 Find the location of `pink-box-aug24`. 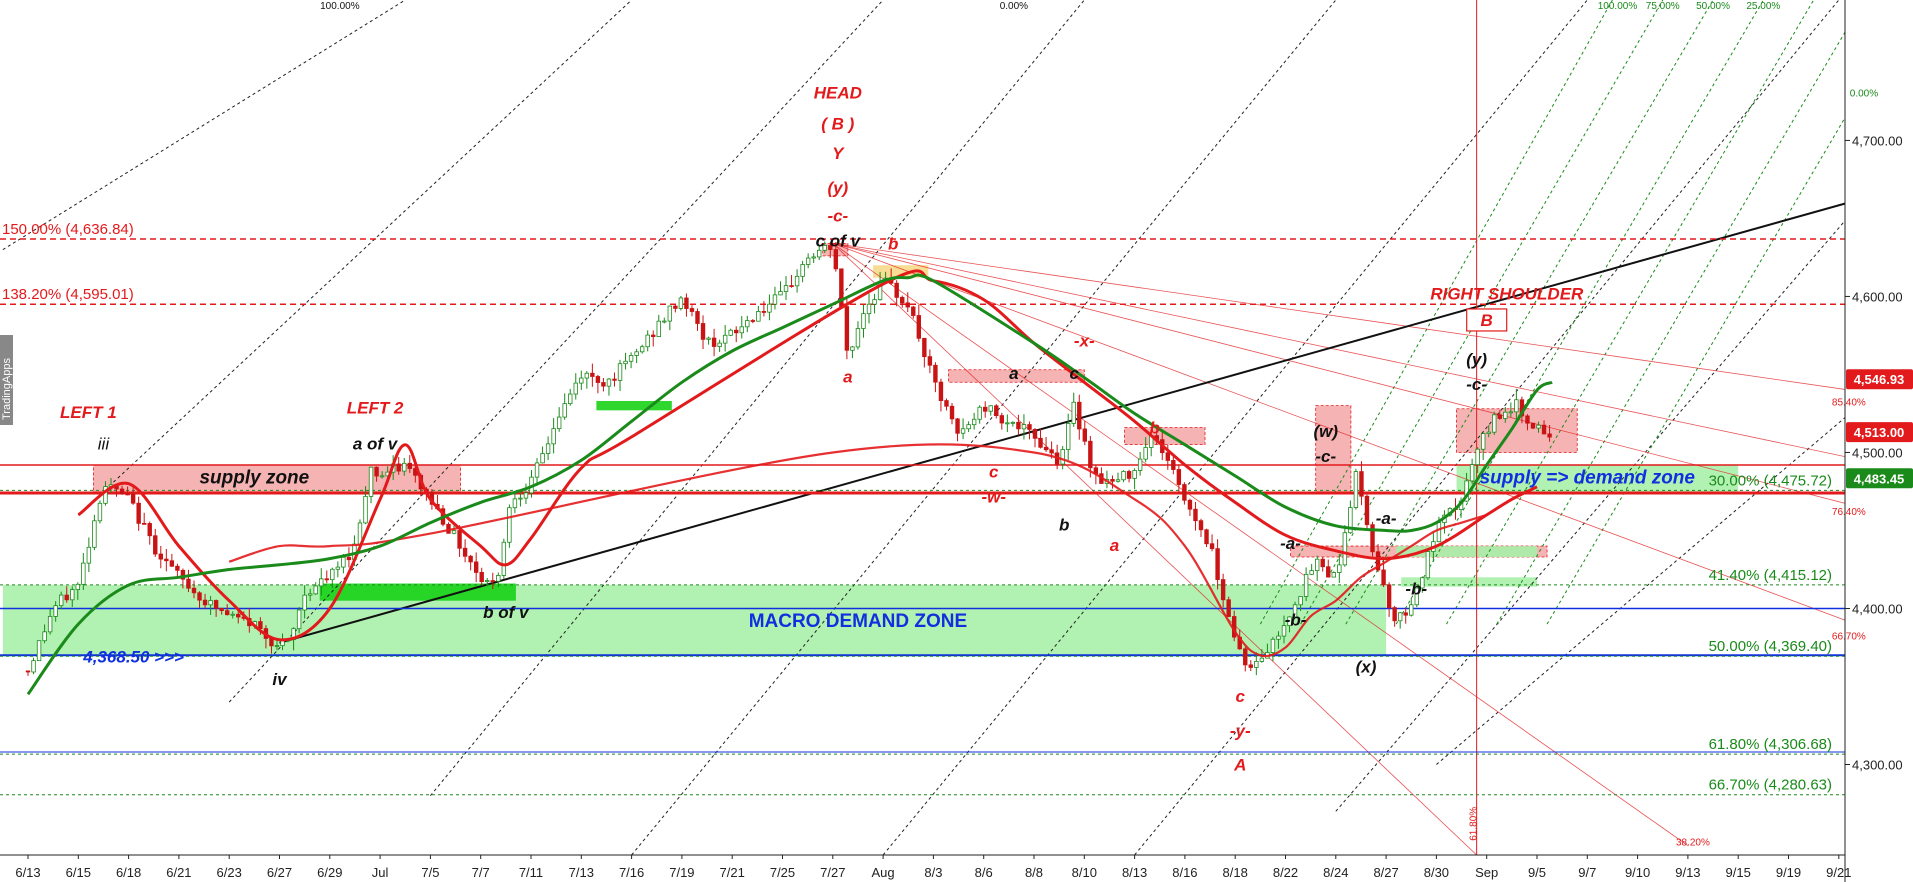

pink-box-aug24 is located at coordinates (1333, 449).